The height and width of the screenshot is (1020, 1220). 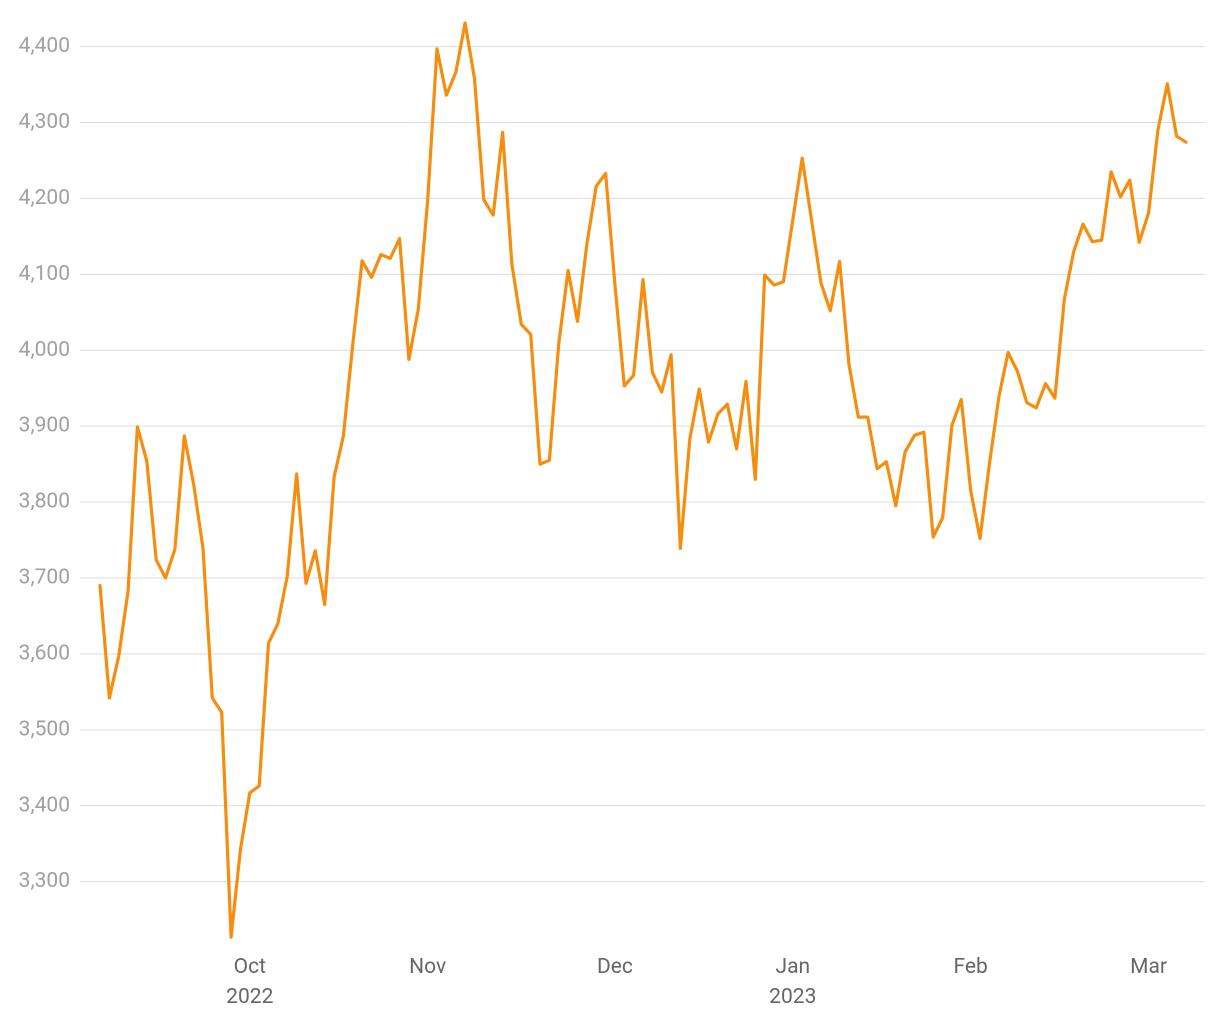 I want to click on x-tick-label: Dec, so click(x=615, y=967).